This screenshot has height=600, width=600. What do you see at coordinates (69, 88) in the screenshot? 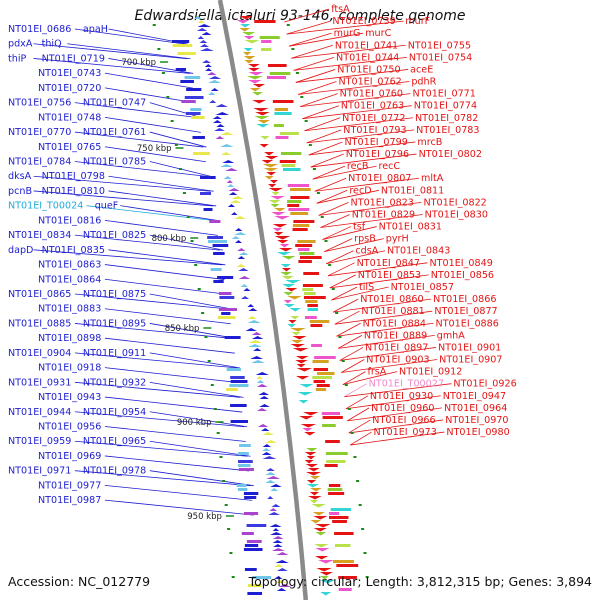
I see `gene-label-minus: NT01EI_0720` at bounding box center [69, 88].